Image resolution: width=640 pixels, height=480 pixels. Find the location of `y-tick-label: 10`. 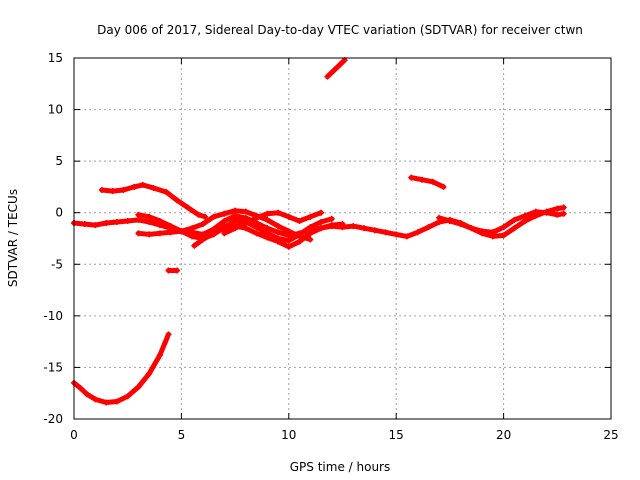

y-tick-label: 10 is located at coordinates (55, 110).